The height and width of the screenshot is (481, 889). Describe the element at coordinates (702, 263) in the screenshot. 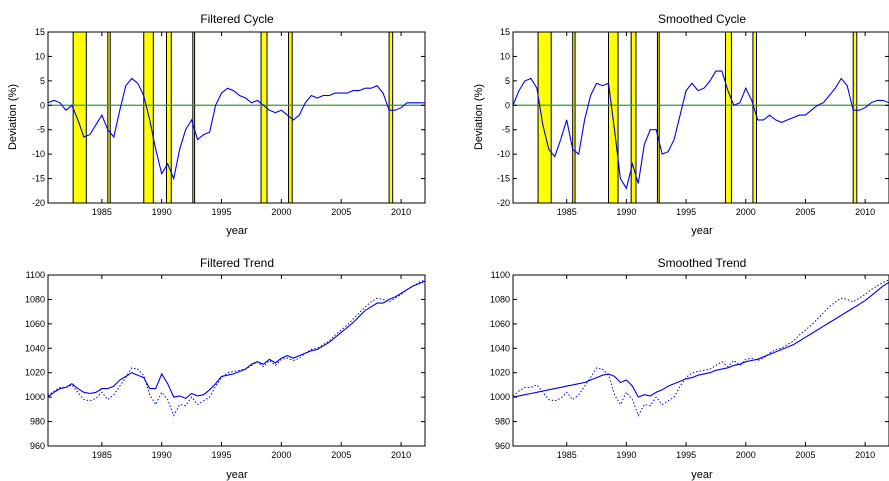

I see `chart-title: Smoothed Trend` at that location.